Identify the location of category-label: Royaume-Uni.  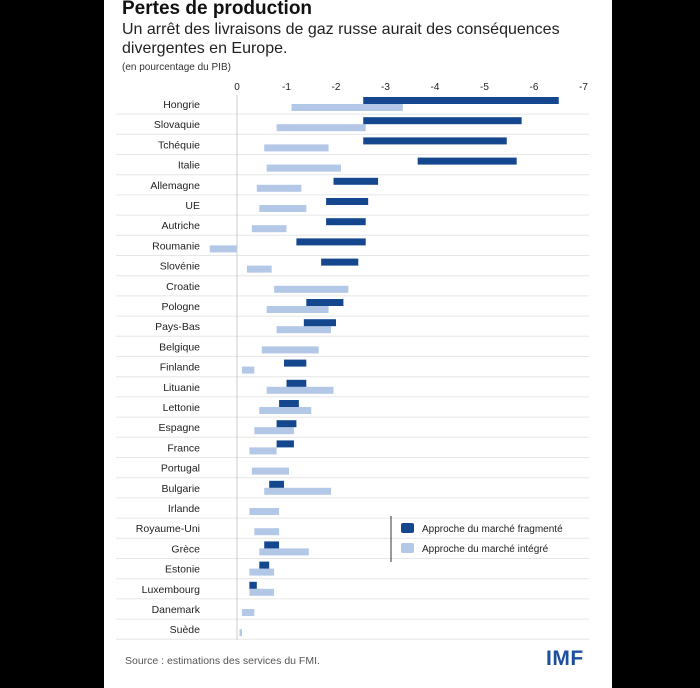
(168, 529).